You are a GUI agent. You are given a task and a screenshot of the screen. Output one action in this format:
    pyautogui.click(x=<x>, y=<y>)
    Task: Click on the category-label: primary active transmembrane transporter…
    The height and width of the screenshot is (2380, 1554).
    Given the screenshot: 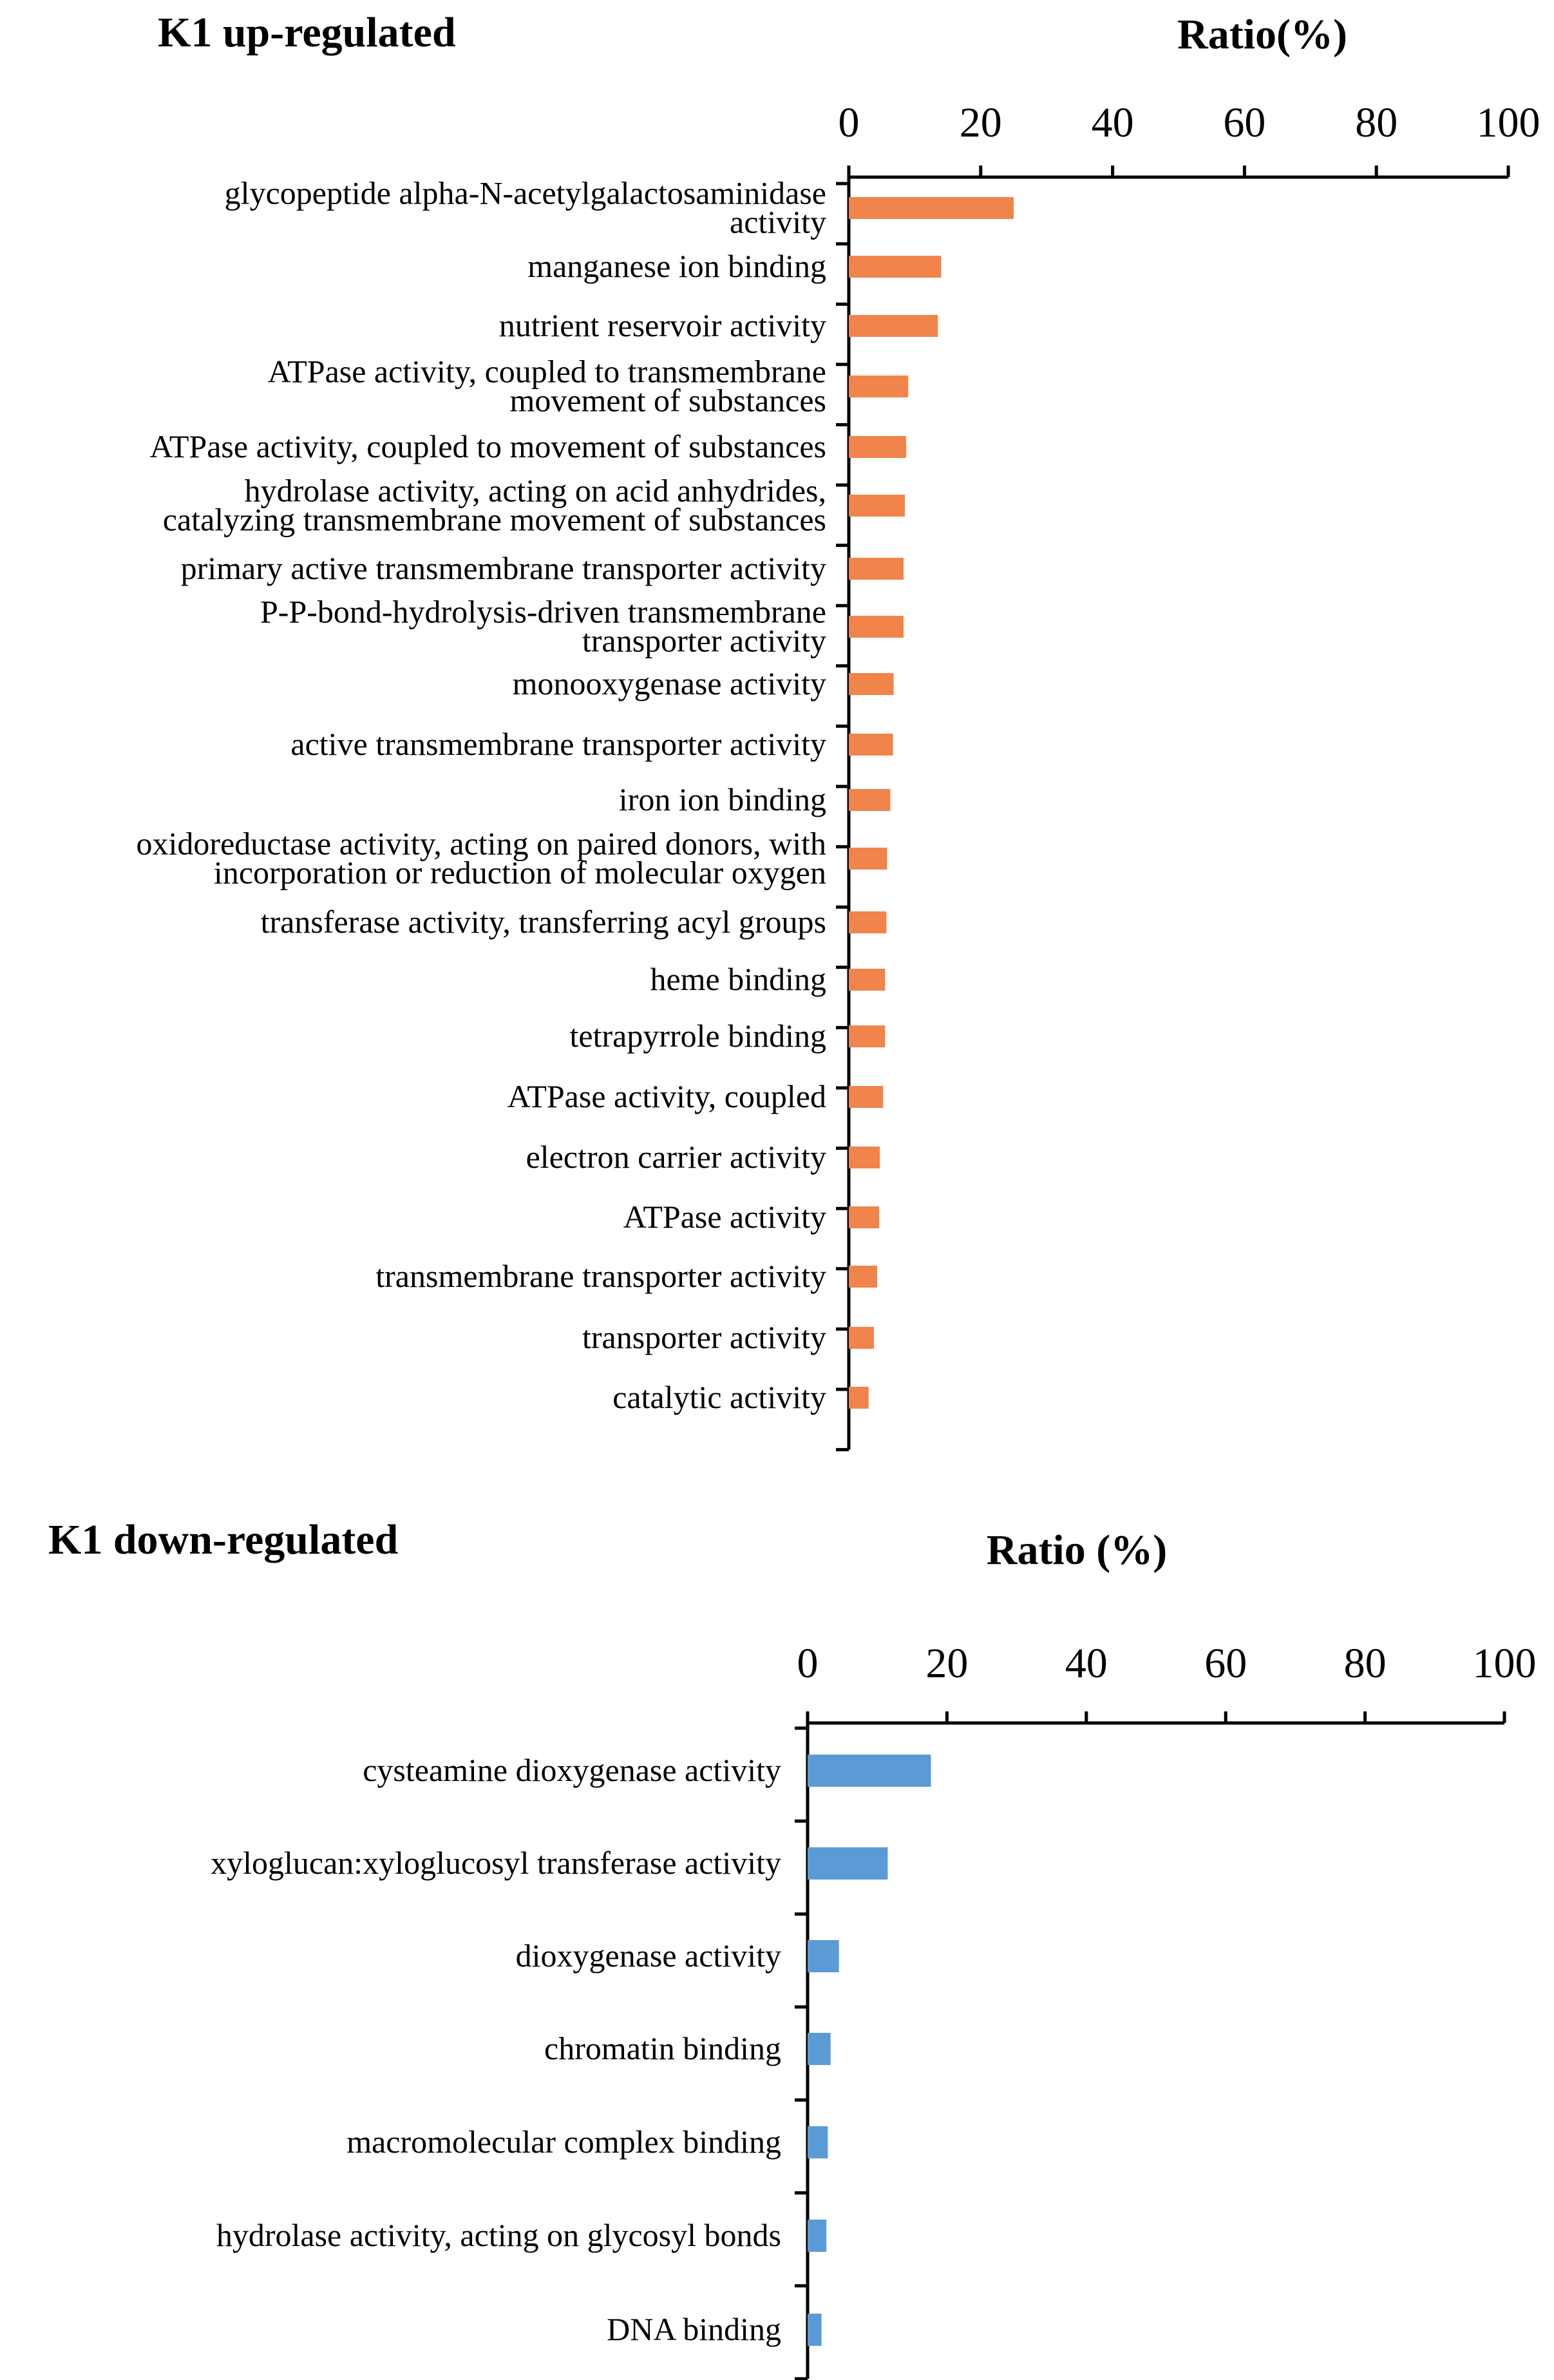 What is the action you would take?
    pyautogui.click(x=503, y=568)
    